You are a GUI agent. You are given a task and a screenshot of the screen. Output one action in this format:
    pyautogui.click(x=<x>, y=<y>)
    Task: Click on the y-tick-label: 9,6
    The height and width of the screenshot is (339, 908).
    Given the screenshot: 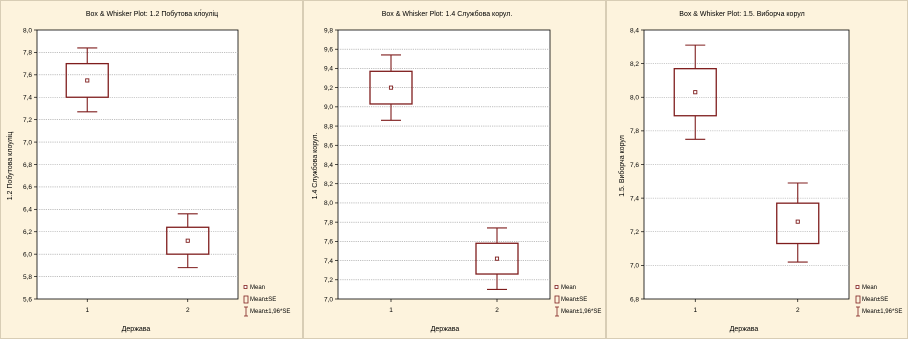 What is the action you would take?
    pyautogui.click(x=328, y=50)
    